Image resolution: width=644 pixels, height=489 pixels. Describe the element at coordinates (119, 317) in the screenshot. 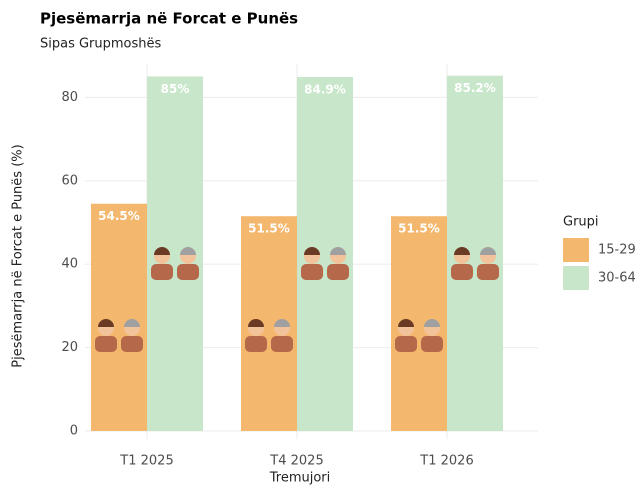

I see `bar` at that location.